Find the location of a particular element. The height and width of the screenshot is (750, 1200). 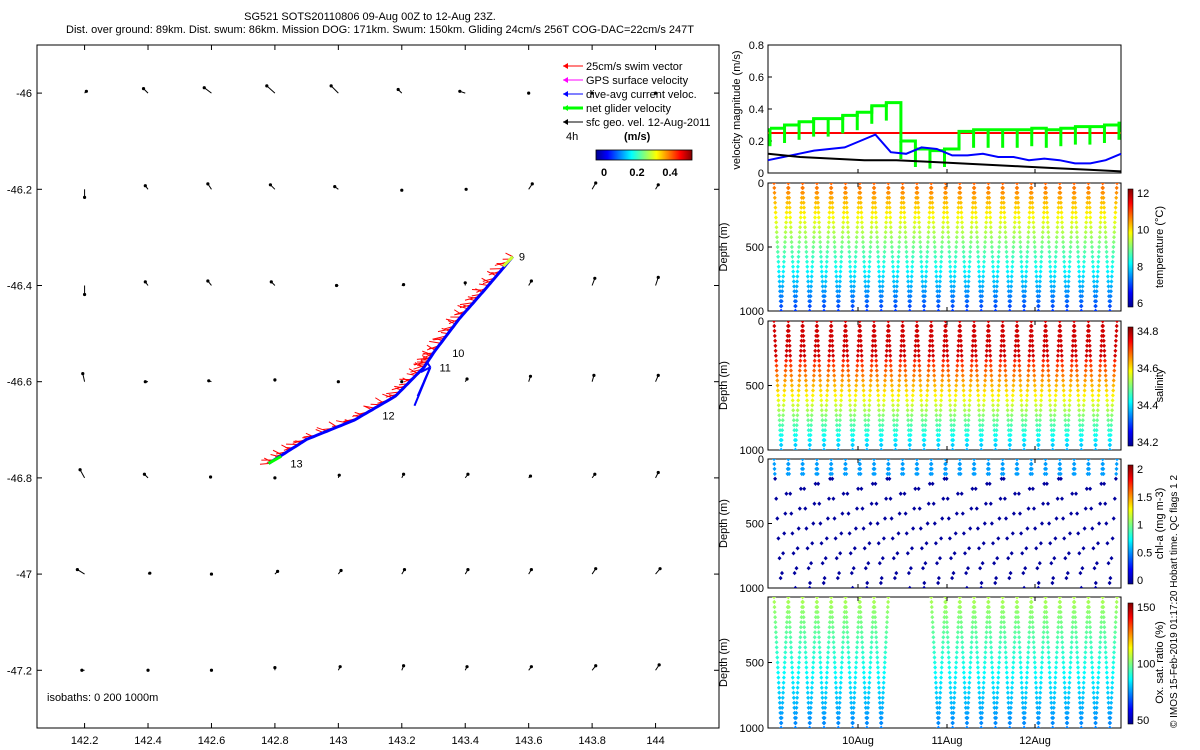

legend-arrowhead is located at coordinates (565, 80).